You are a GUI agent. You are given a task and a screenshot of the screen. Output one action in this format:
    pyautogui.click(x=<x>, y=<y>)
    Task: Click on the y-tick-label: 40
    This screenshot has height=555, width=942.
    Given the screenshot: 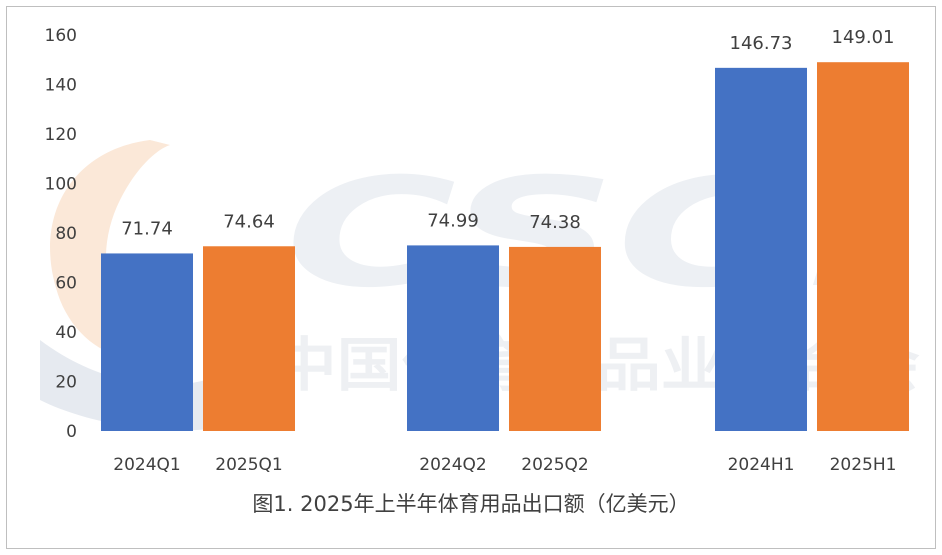 What is the action you would take?
    pyautogui.click(x=66, y=333)
    